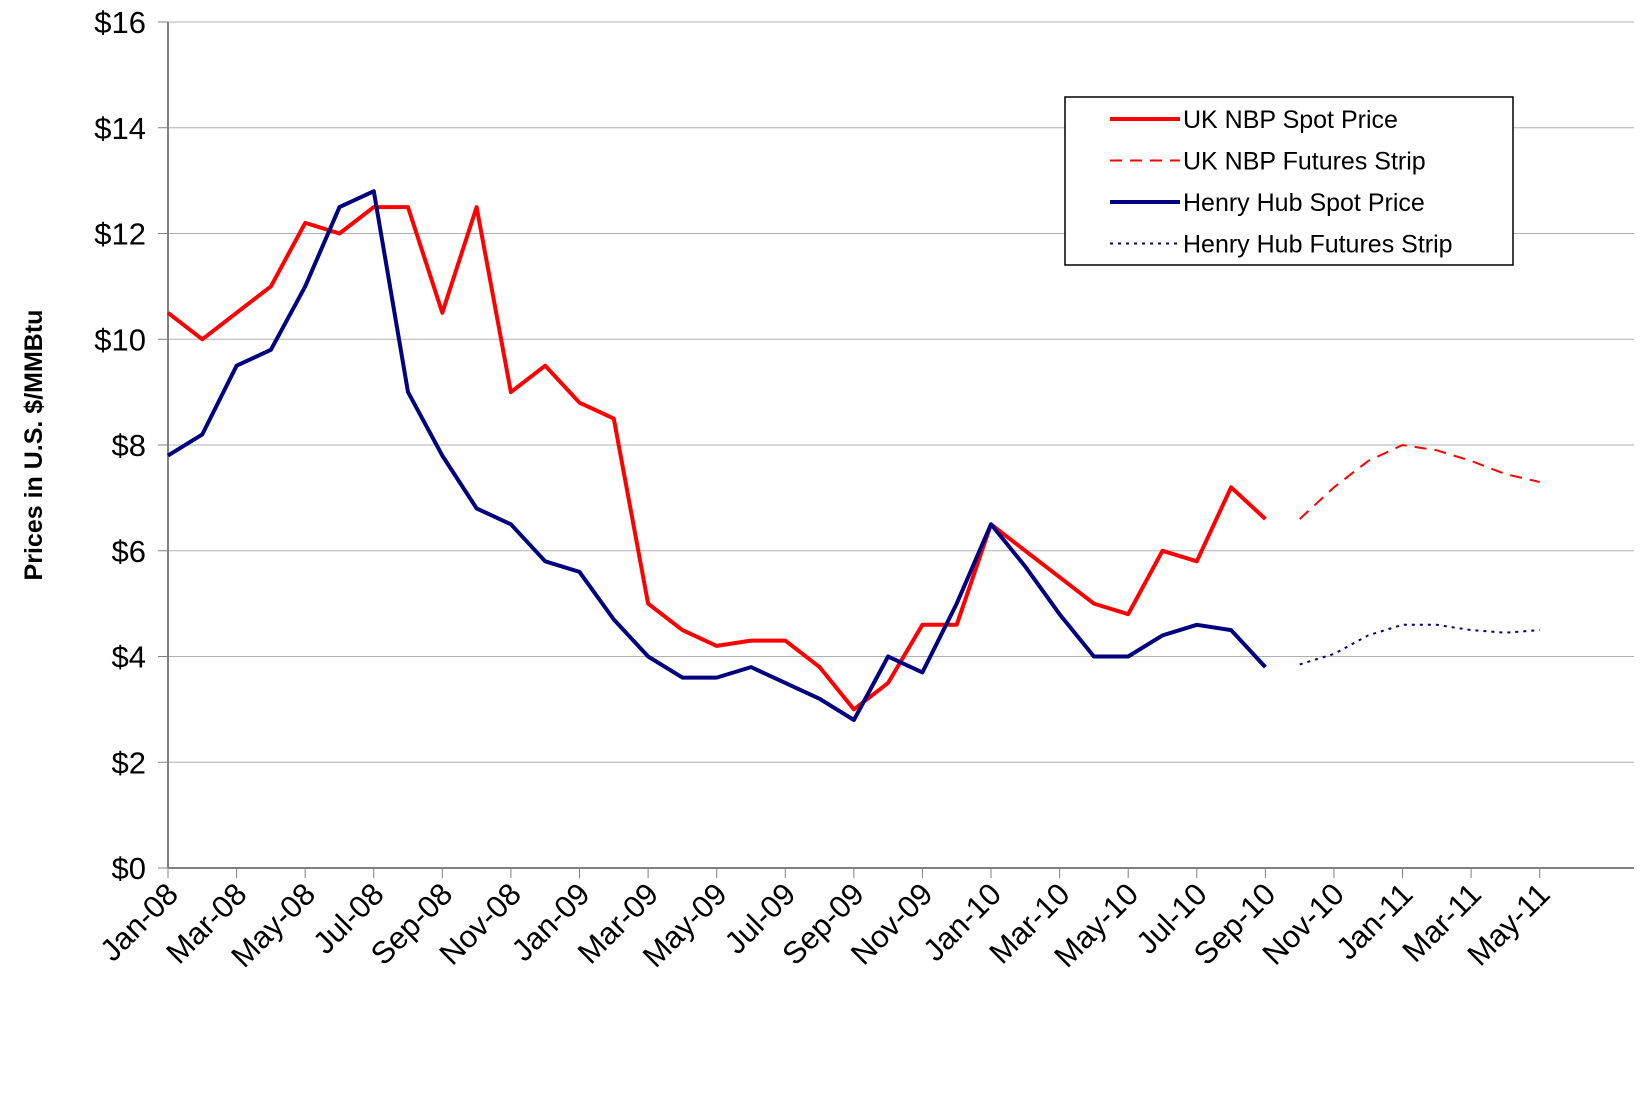 The height and width of the screenshot is (1102, 1643). What do you see at coordinates (129, 445) in the screenshot?
I see `y-tick-label: $8` at bounding box center [129, 445].